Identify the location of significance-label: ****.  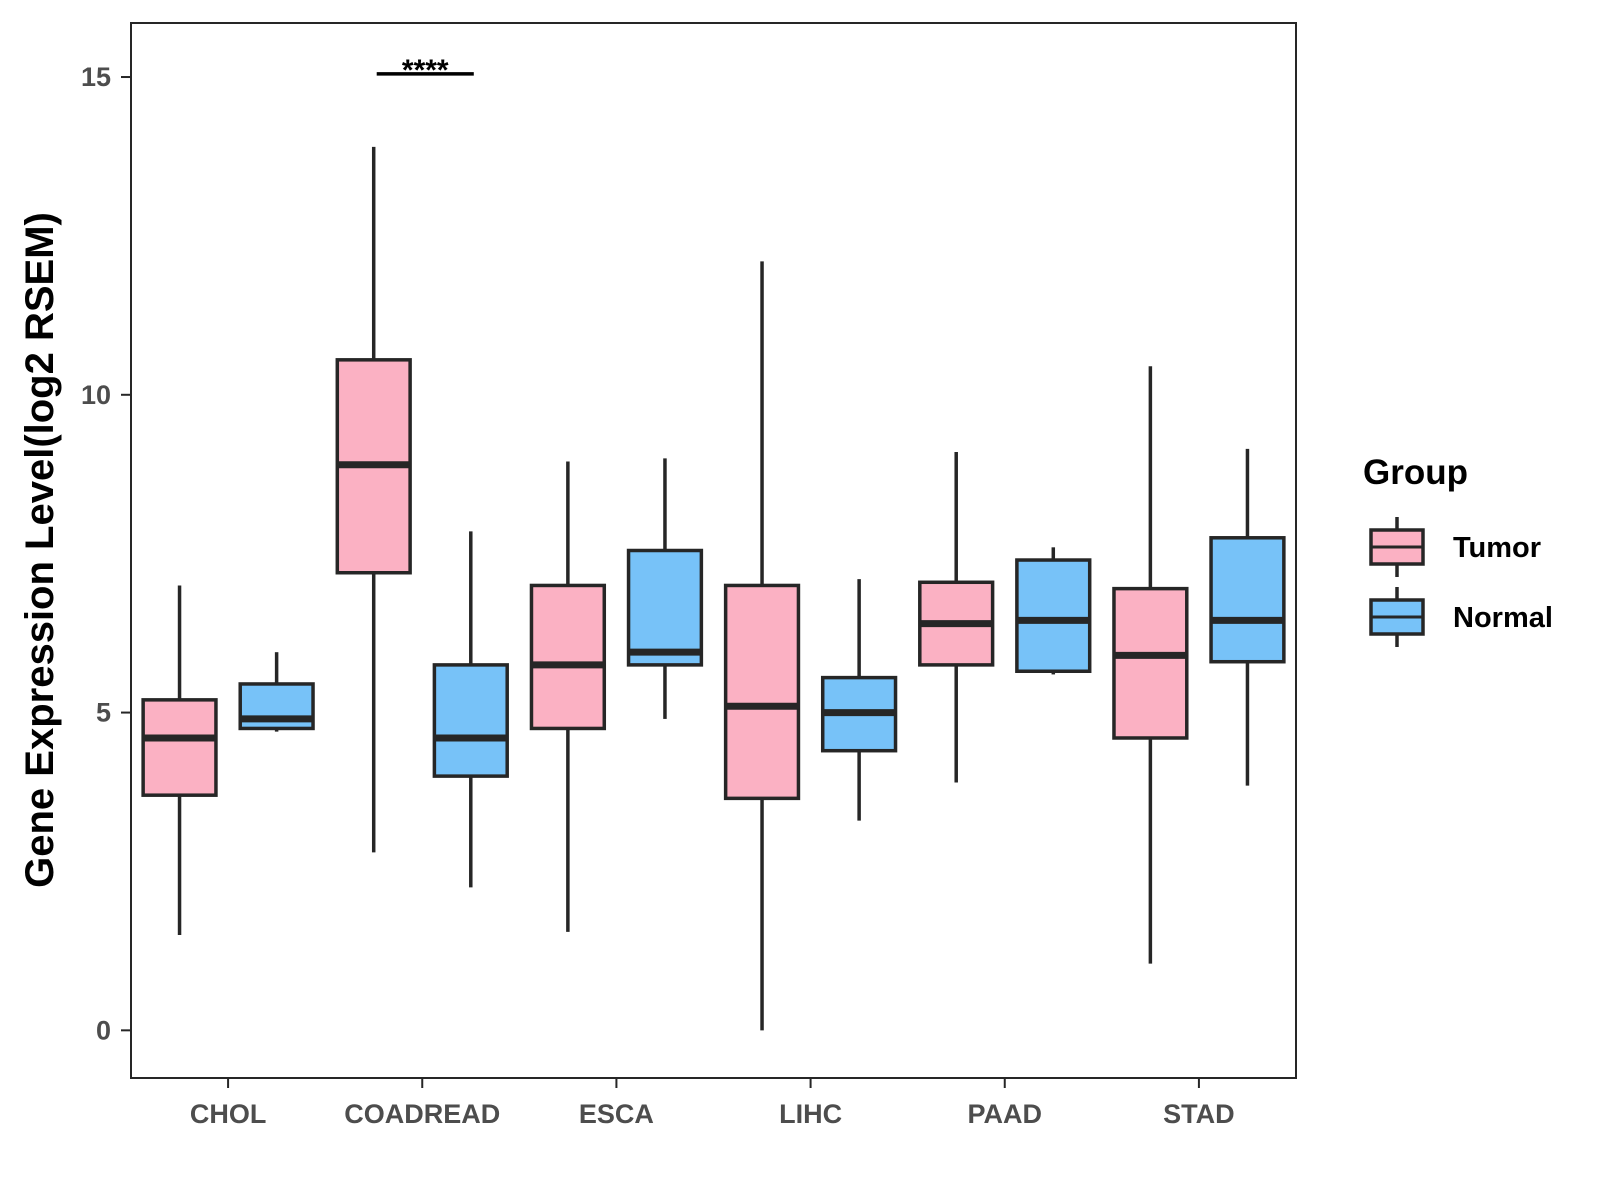
(425, 70).